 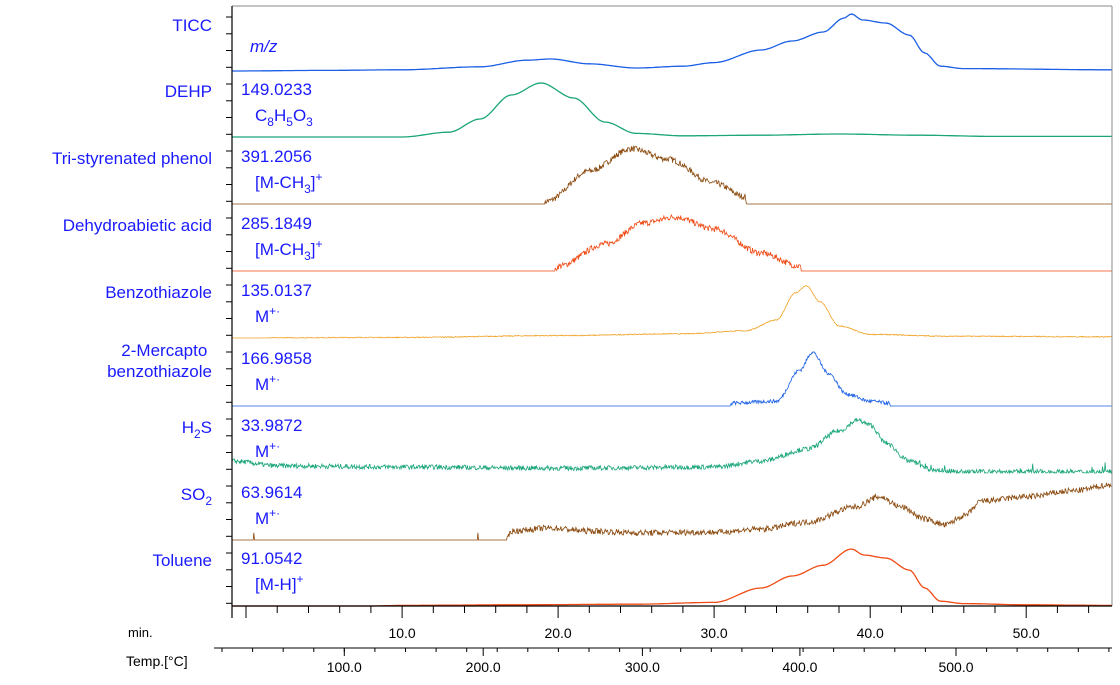 I want to click on x-tick-label: 50.0, so click(x=1026, y=633).